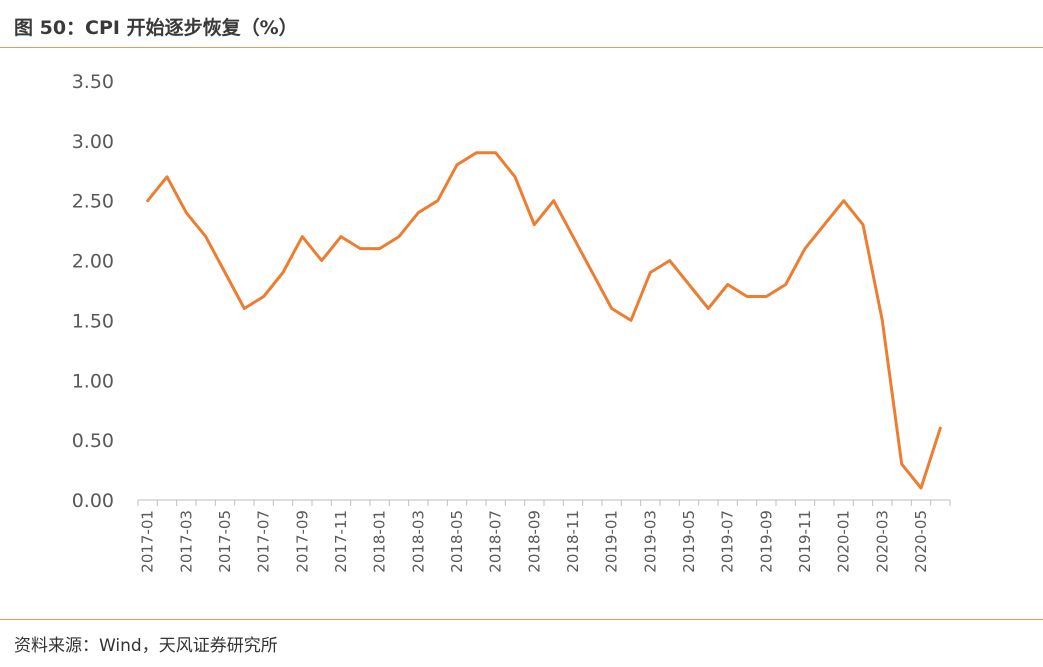 The image size is (1043, 667). Describe the element at coordinates (225, 541) in the screenshot. I see `x-tick-label: 2017-05` at that location.